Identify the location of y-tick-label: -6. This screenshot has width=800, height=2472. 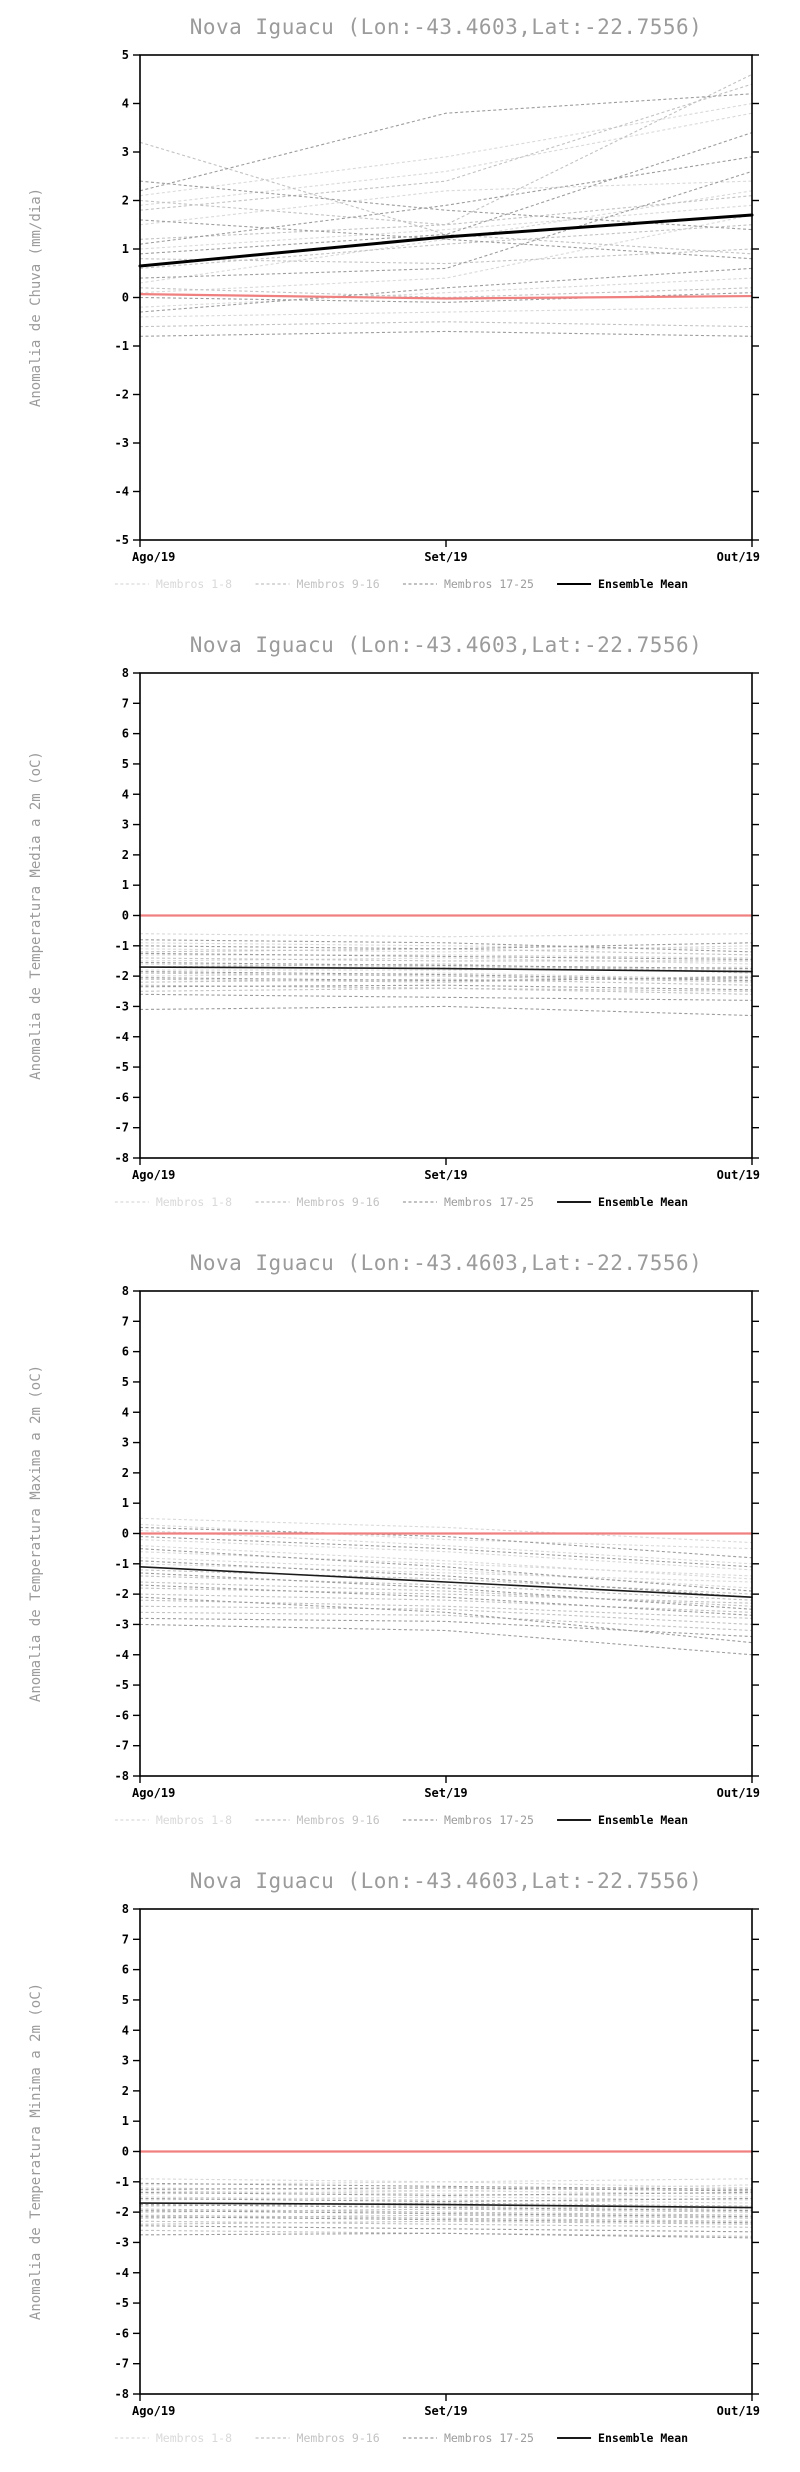
(122, 2333).